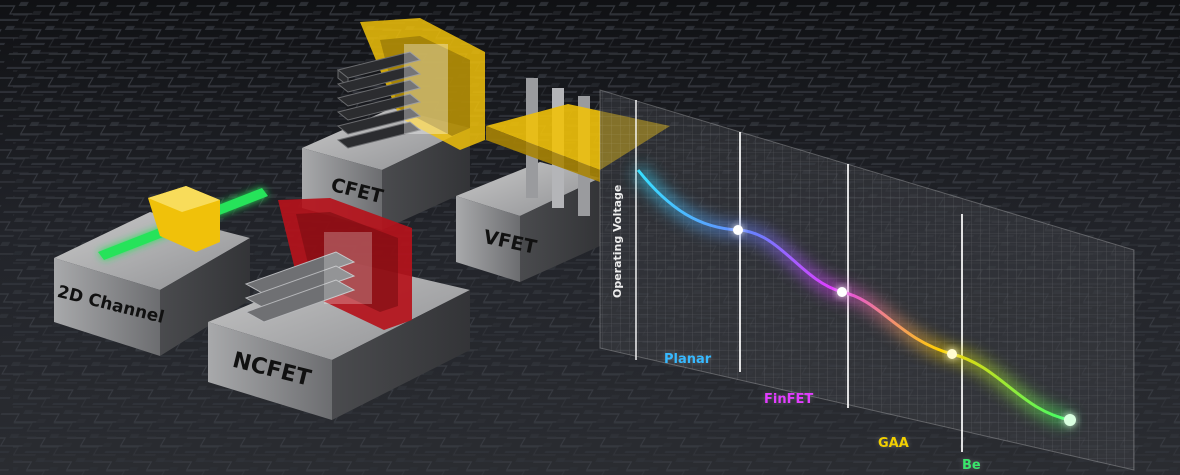  I want to click on ncfet-block, so click(339, 309).